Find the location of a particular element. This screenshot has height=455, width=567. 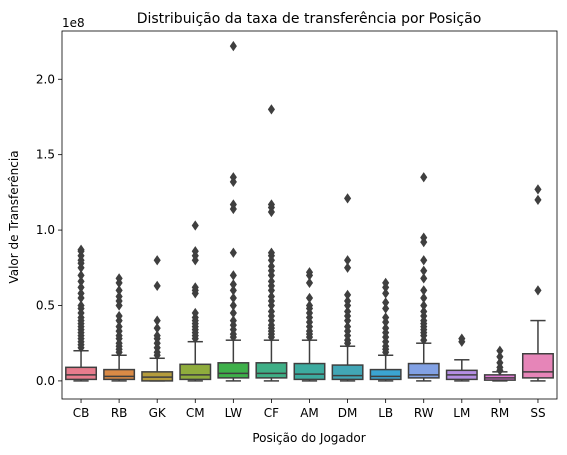

box-rw is located at coordinates (423, 277).